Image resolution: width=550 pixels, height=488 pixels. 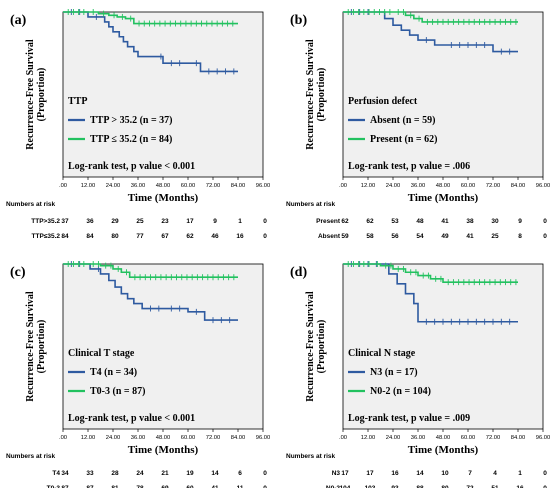 I want to click on legend-entry: N0-2 (n = 104), so click(x=400, y=391).